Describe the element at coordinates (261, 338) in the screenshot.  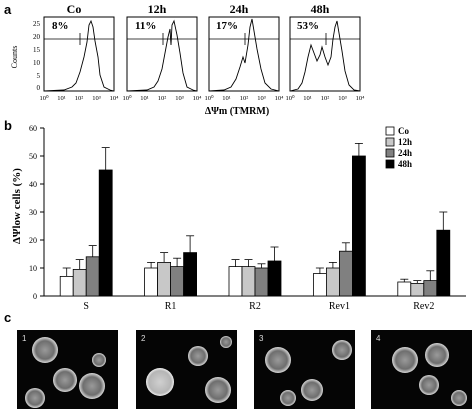
I see `micrograph-number: 3` at that location.